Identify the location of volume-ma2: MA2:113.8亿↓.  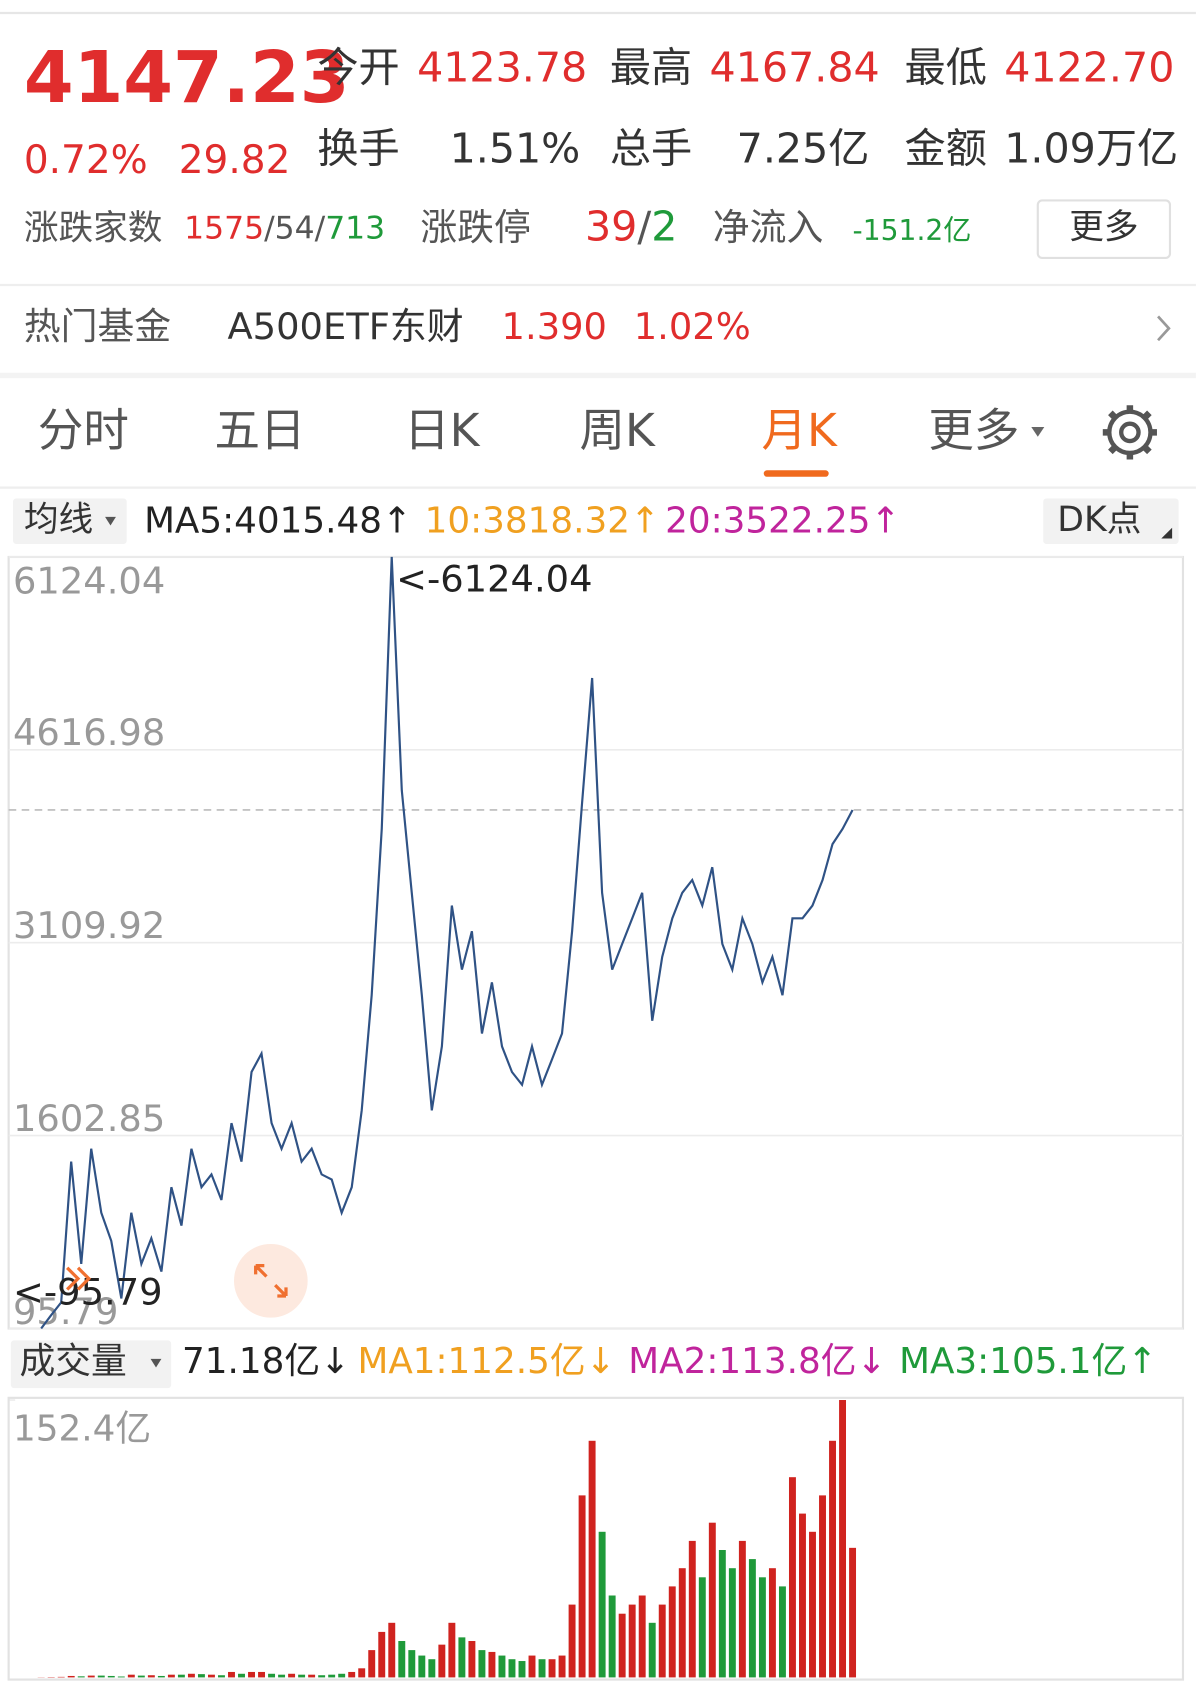
(757, 1361).